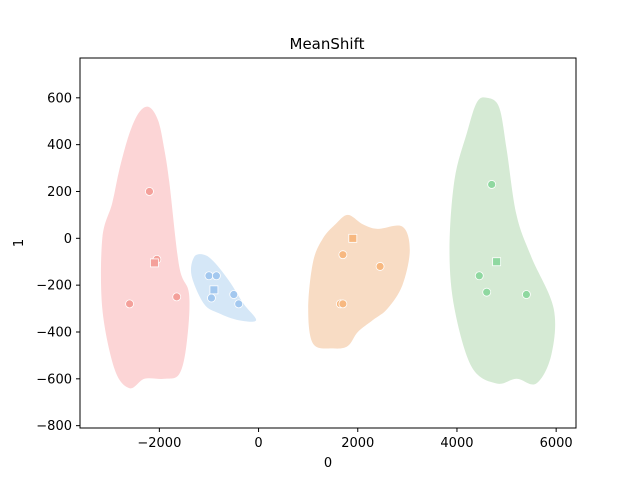 The height and width of the screenshot is (480, 640). Describe the element at coordinates (19, 243) in the screenshot. I see `y-axis-label: 1` at that location.